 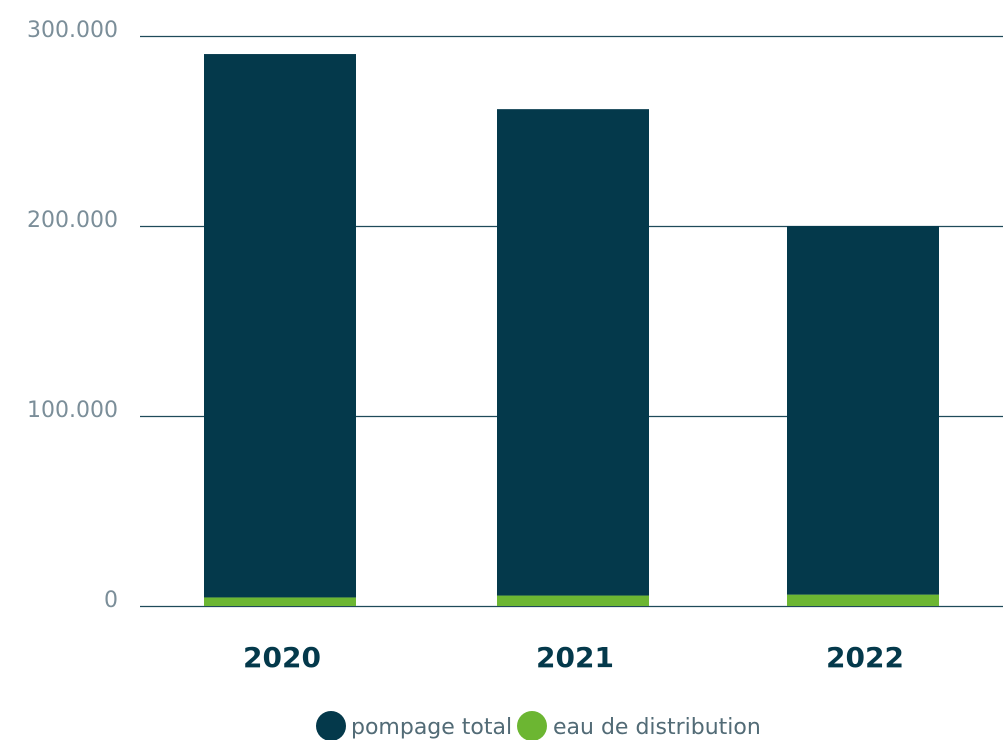 What do you see at coordinates (72, 410) in the screenshot?
I see `y-tick-label: 100.000` at bounding box center [72, 410].